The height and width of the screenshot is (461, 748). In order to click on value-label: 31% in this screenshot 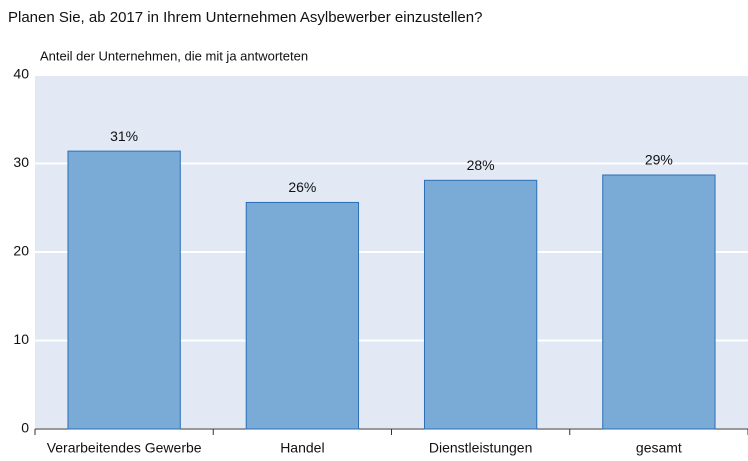, I will do `click(124, 136)`.